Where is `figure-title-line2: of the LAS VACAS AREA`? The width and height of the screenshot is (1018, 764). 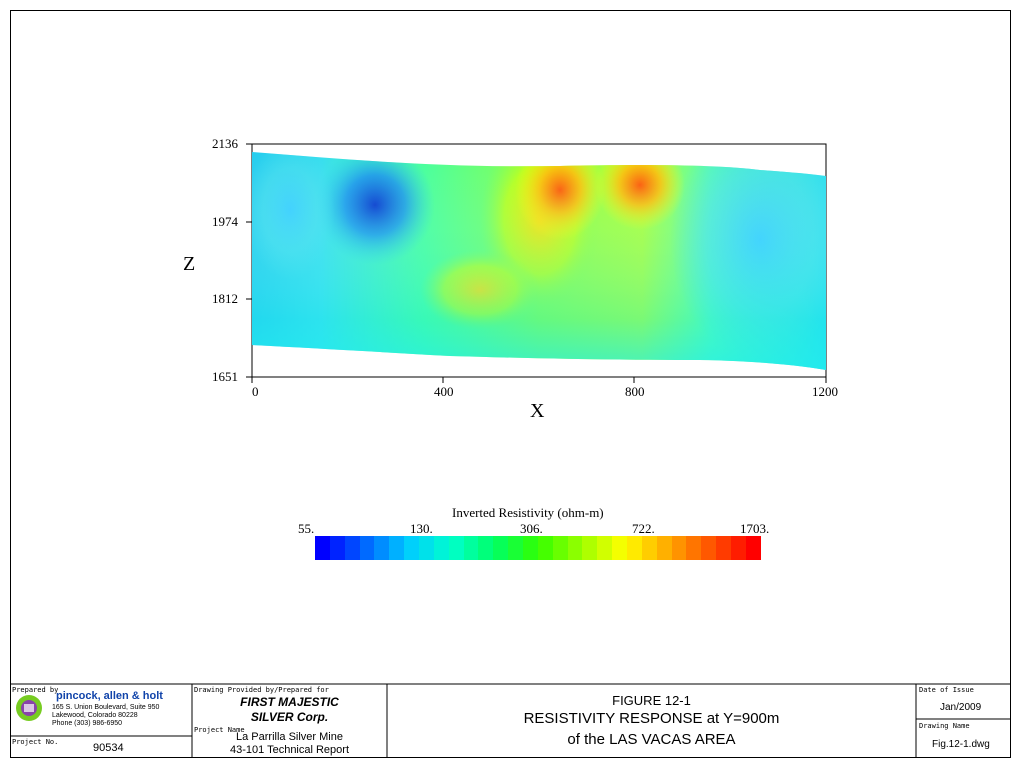 figure-title-line2: of the LAS VACAS AREA is located at coordinates (651, 739).